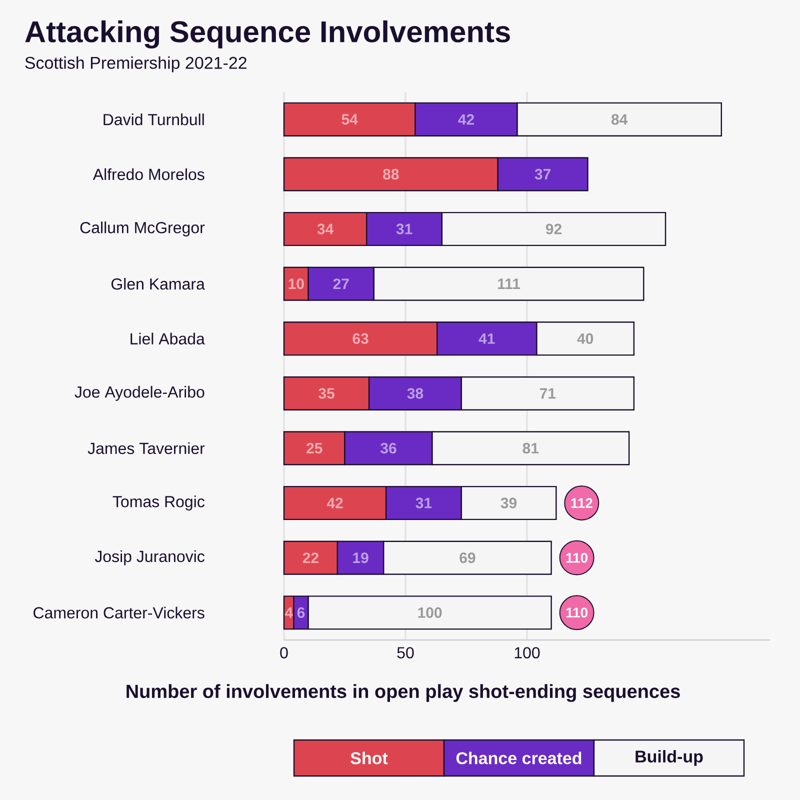 The width and height of the screenshot is (800, 800). Describe the element at coordinates (619, 119) in the screenshot. I see `data-label: 84` at that location.